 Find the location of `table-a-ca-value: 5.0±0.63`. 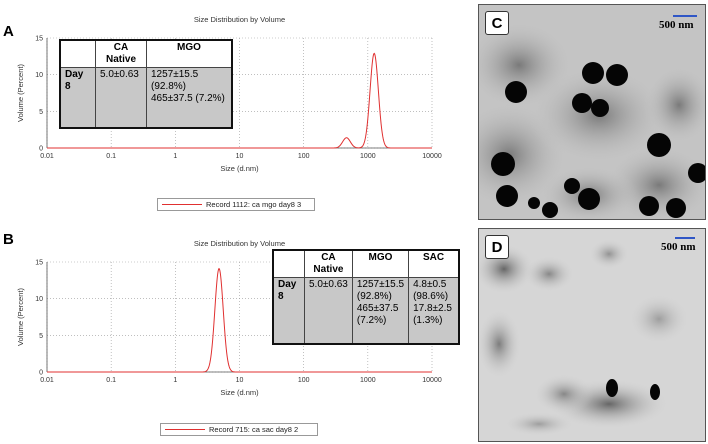

table-a-ca-value: 5.0±0.63 is located at coordinates (121, 97).